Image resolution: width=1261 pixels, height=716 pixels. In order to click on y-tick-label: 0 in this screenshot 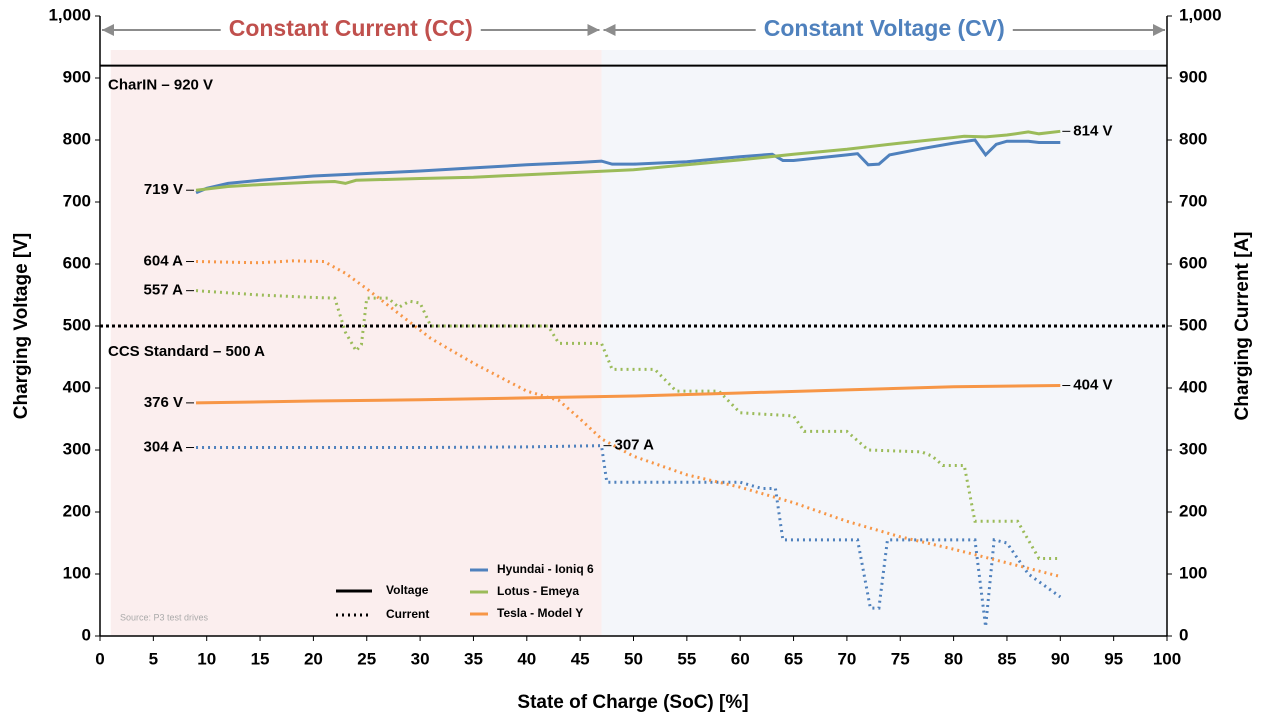, I will do `click(86, 634)`.